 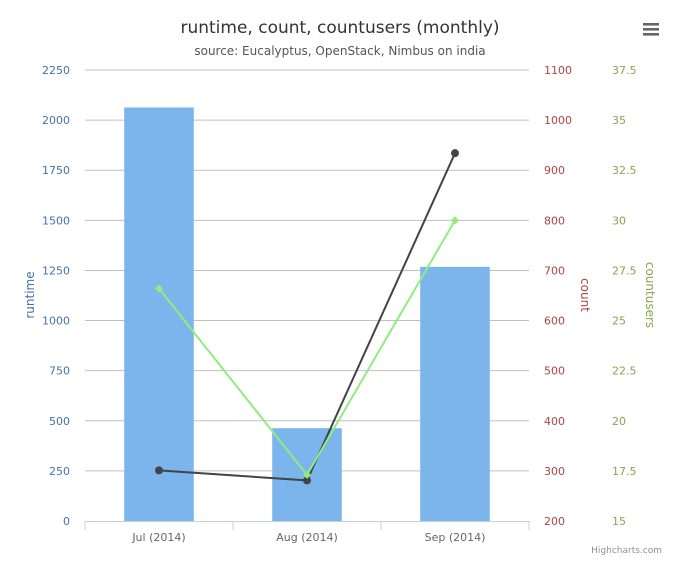 I want to click on countusers-tick-label: 25, so click(x=619, y=321).